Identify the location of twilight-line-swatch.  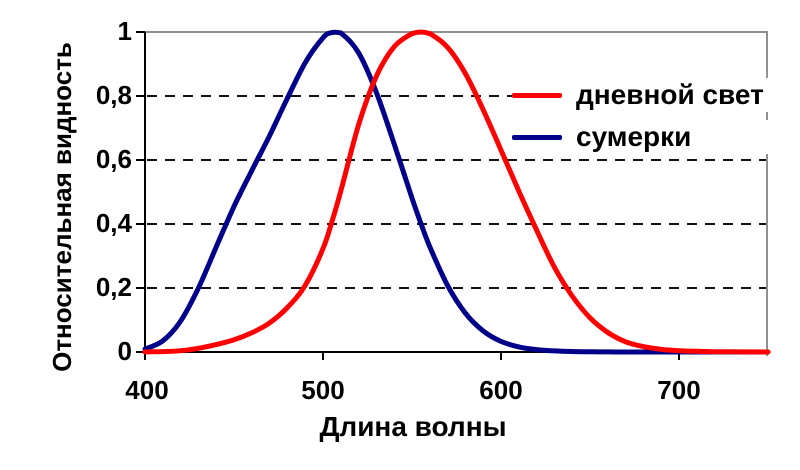
(537, 137).